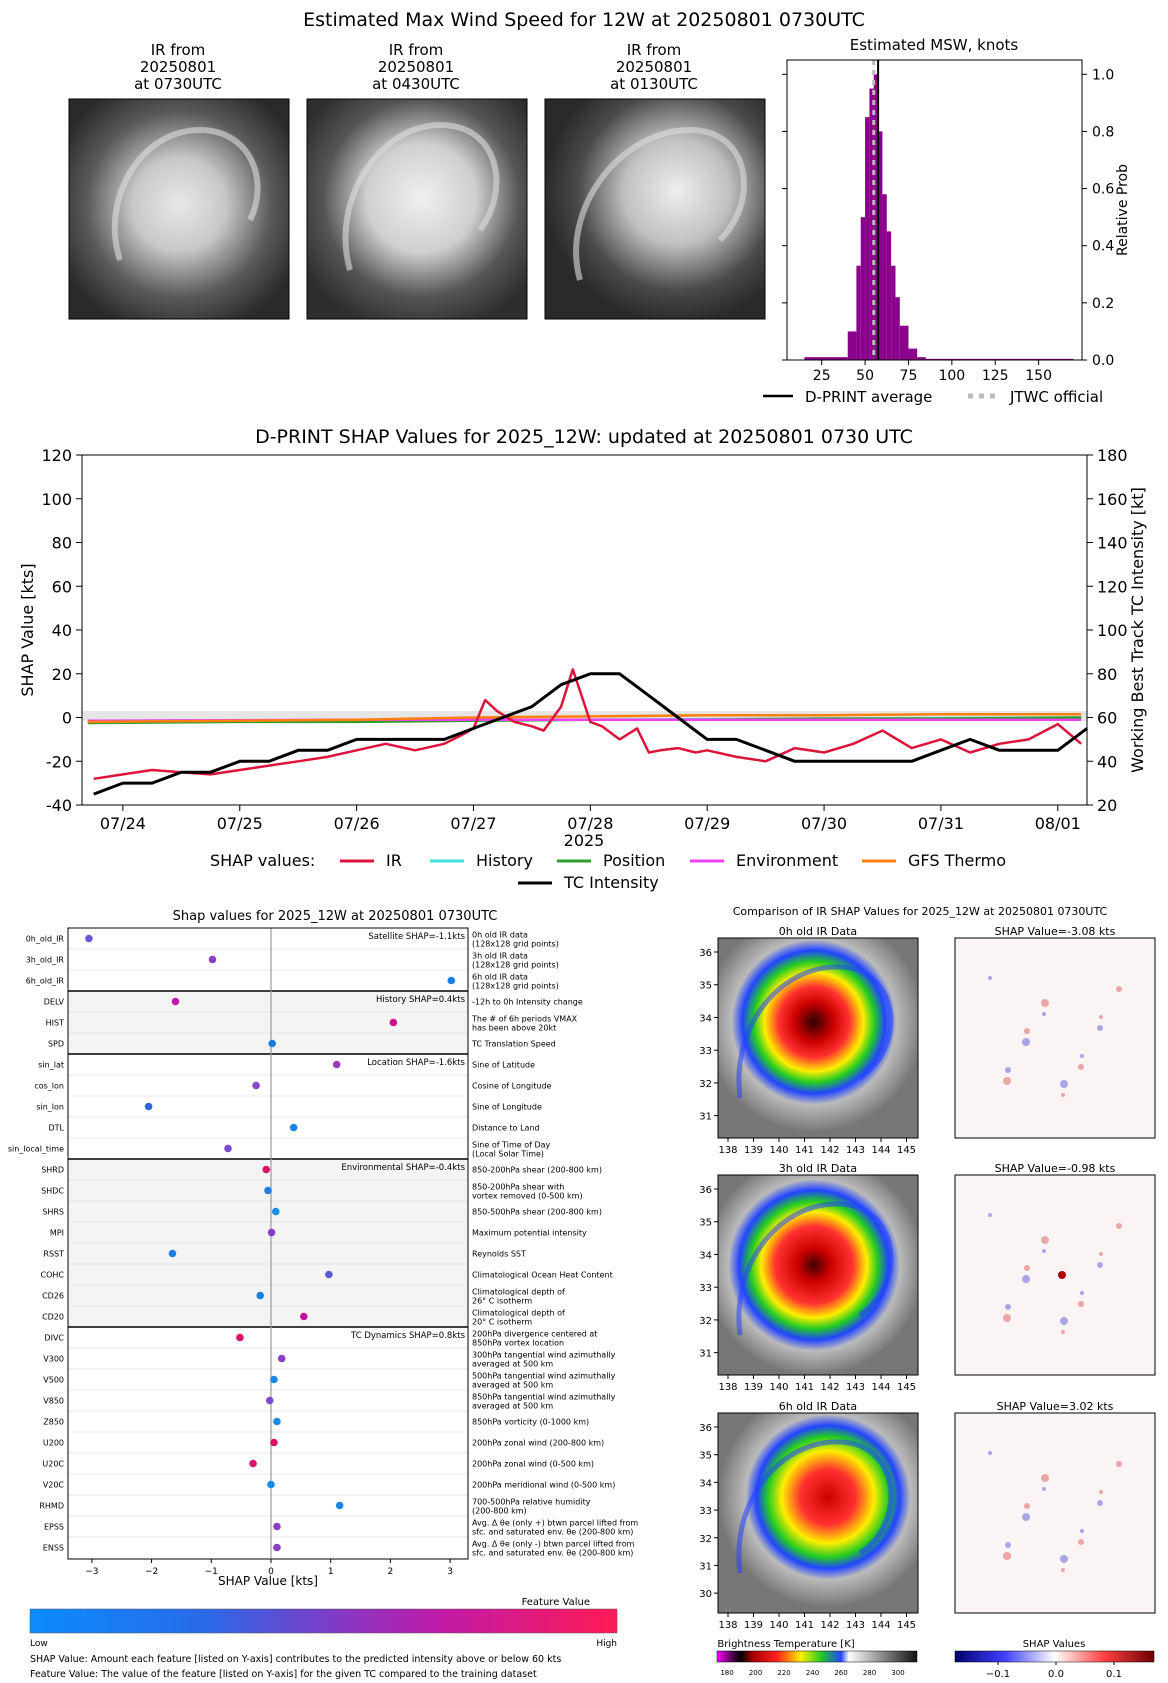 The image size is (1168, 1683). I want to click on feature-description: Distance to Land, so click(506, 1128).